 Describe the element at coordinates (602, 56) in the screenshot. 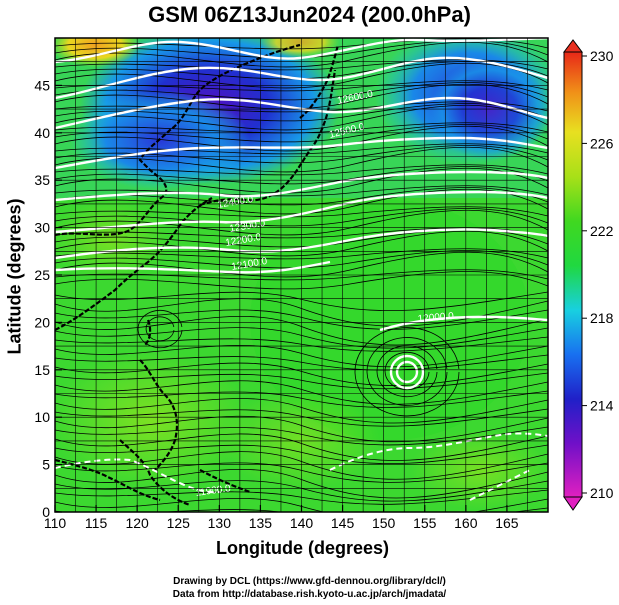

I see `colorbar-tick-label: 230` at that location.